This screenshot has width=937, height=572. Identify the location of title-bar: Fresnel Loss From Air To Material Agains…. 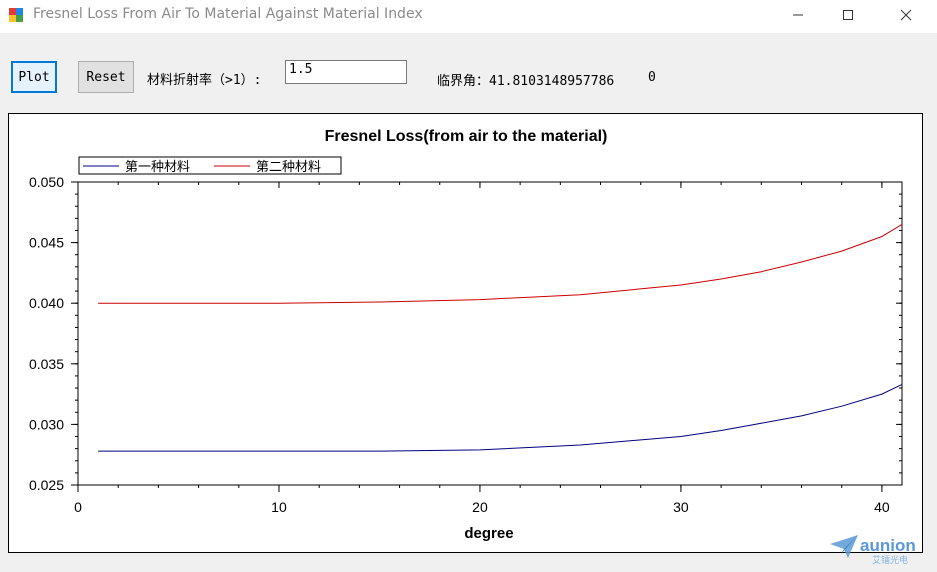
(468, 16).